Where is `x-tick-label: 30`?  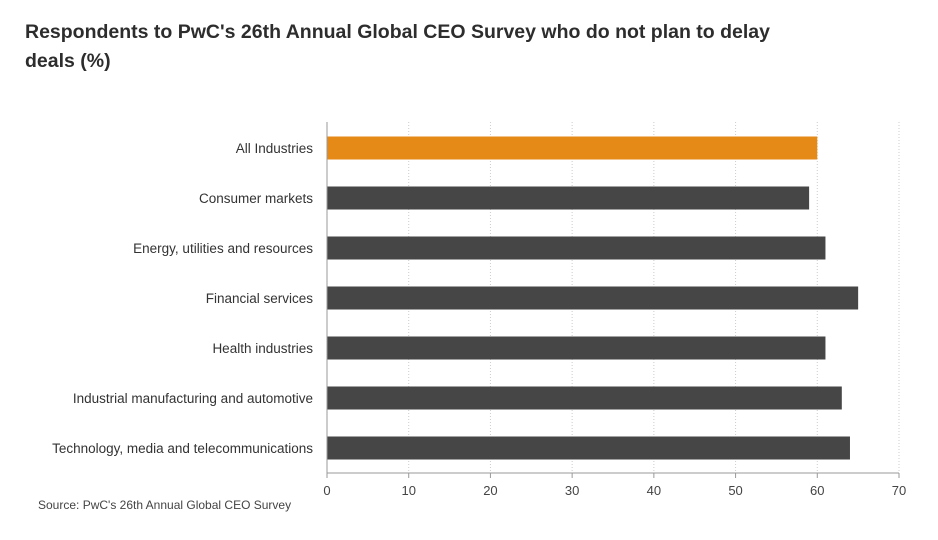 x-tick-label: 30 is located at coordinates (572, 490).